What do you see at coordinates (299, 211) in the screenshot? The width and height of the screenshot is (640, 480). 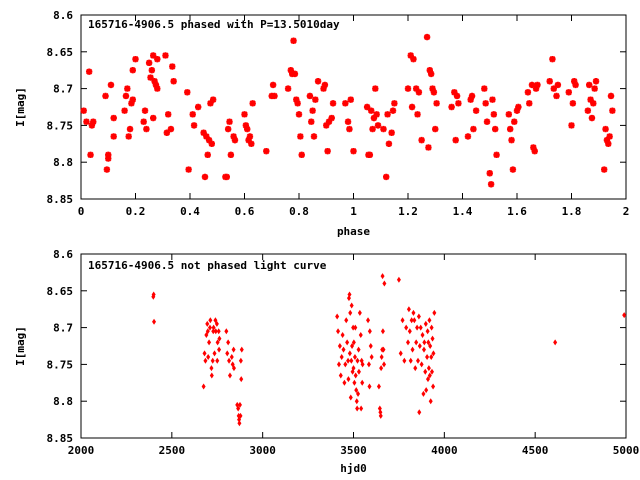 I see `x-tick-label: 0.8` at bounding box center [299, 211].